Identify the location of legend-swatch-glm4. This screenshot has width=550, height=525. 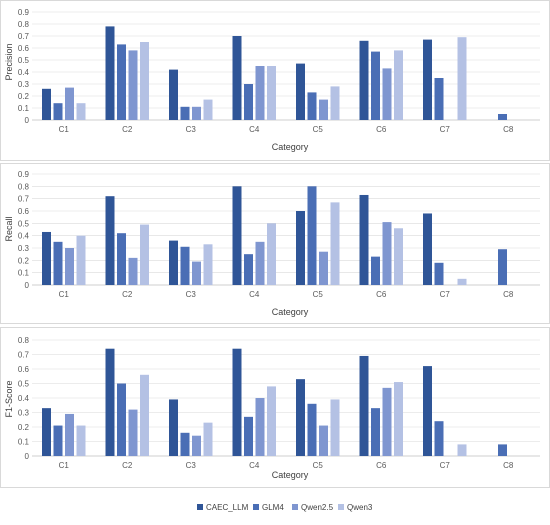
(256, 507).